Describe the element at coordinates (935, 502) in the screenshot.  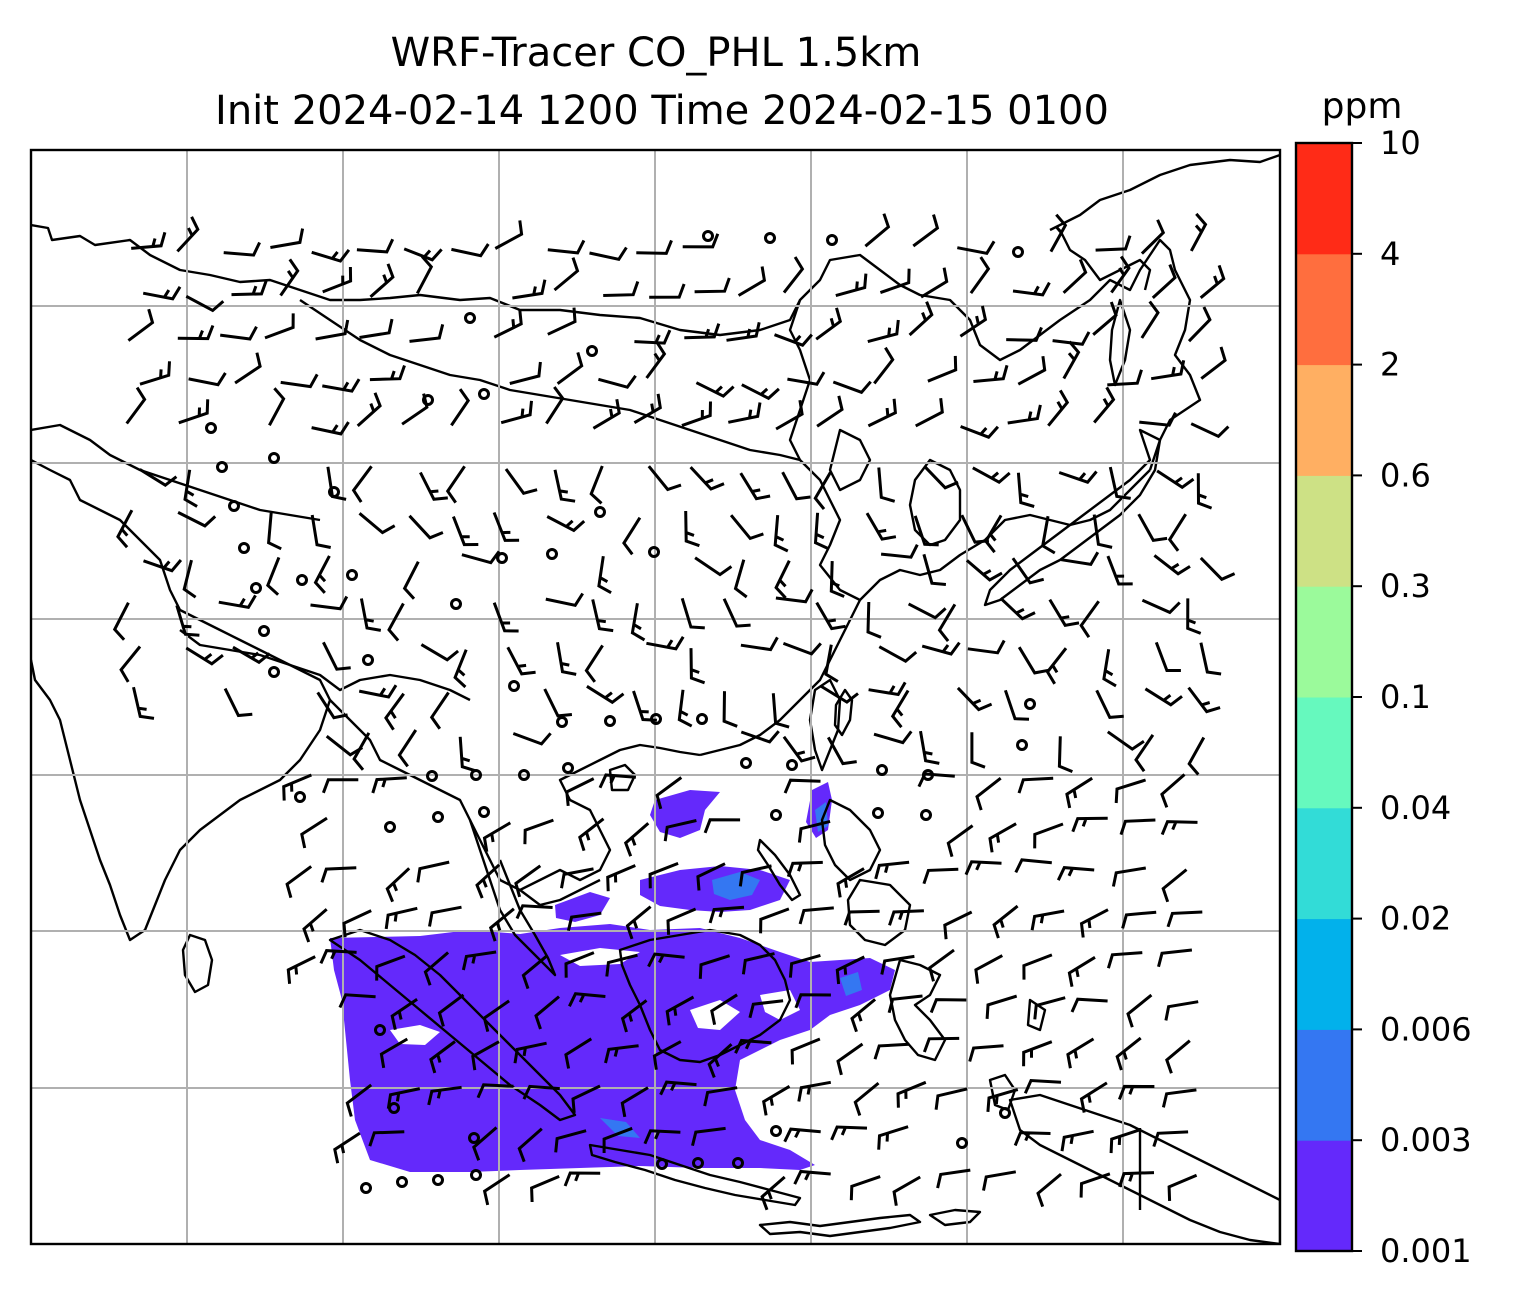
I see `coast-korea` at that location.